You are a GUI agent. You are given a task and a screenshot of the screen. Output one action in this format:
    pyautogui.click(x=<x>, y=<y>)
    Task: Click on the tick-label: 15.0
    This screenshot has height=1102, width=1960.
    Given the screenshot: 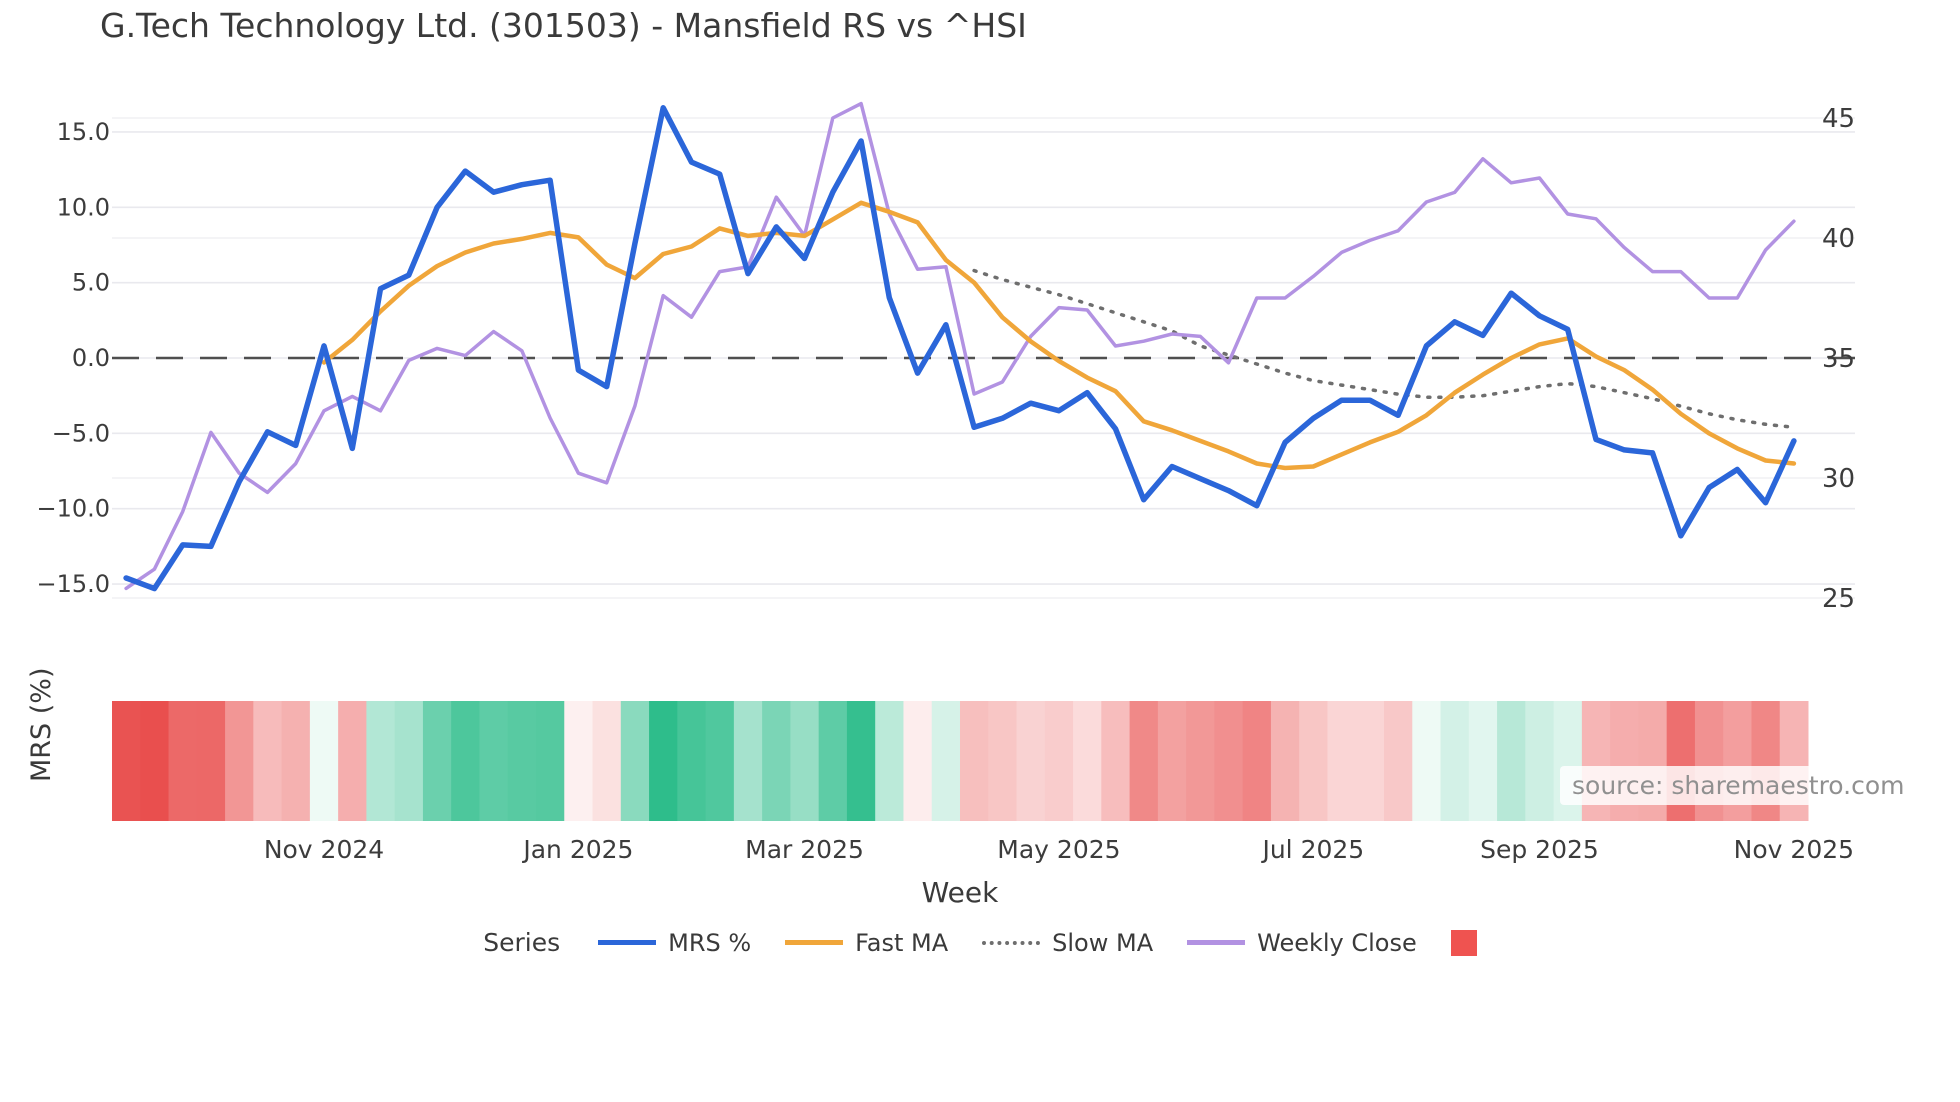 What is the action you would take?
    pyautogui.click(x=83, y=132)
    